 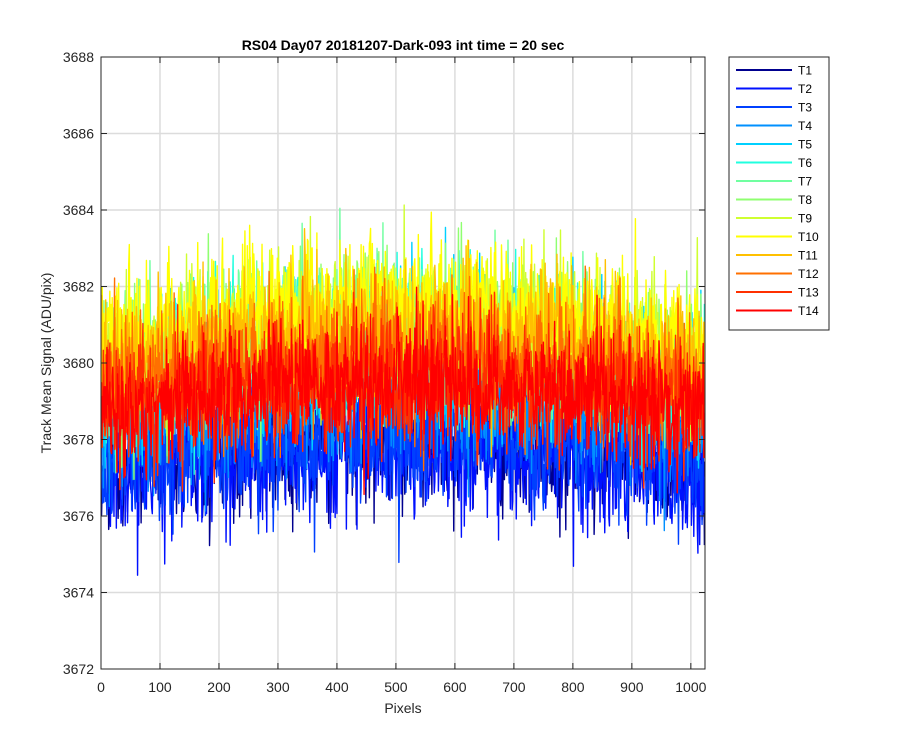 What do you see at coordinates (805, 126) in the screenshot?
I see `legend-label-t4: T4` at bounding box center [805, 126].